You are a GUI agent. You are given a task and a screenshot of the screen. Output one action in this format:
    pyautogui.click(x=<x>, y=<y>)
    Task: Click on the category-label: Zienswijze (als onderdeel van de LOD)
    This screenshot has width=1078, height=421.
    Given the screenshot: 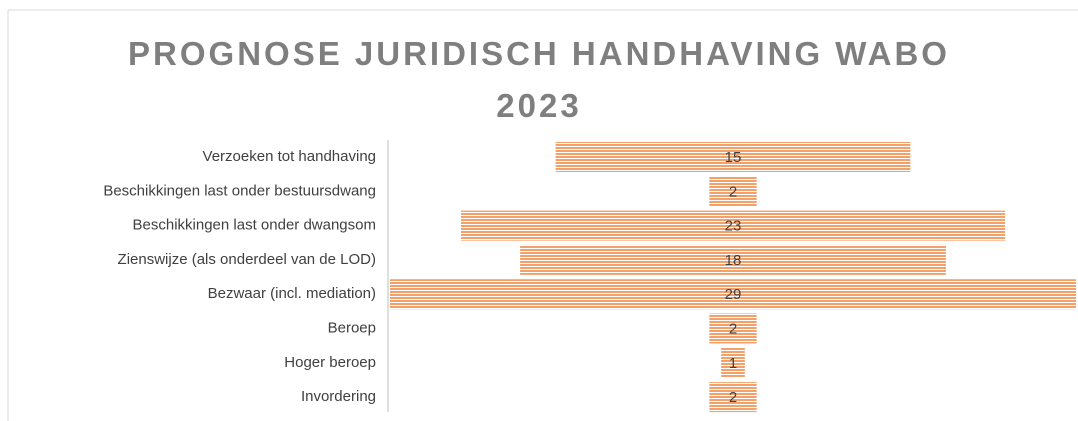 What is the action you would take?
    pyautogui.click(x=247, y=259)
    